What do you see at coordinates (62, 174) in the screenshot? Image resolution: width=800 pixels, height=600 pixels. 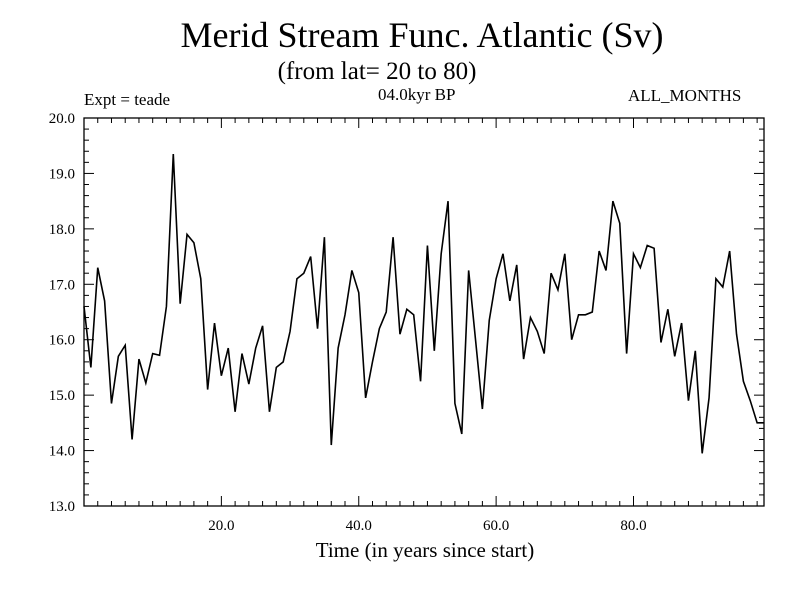 I see `y-tick-label: 19.0` at bounding box center [62, 174].